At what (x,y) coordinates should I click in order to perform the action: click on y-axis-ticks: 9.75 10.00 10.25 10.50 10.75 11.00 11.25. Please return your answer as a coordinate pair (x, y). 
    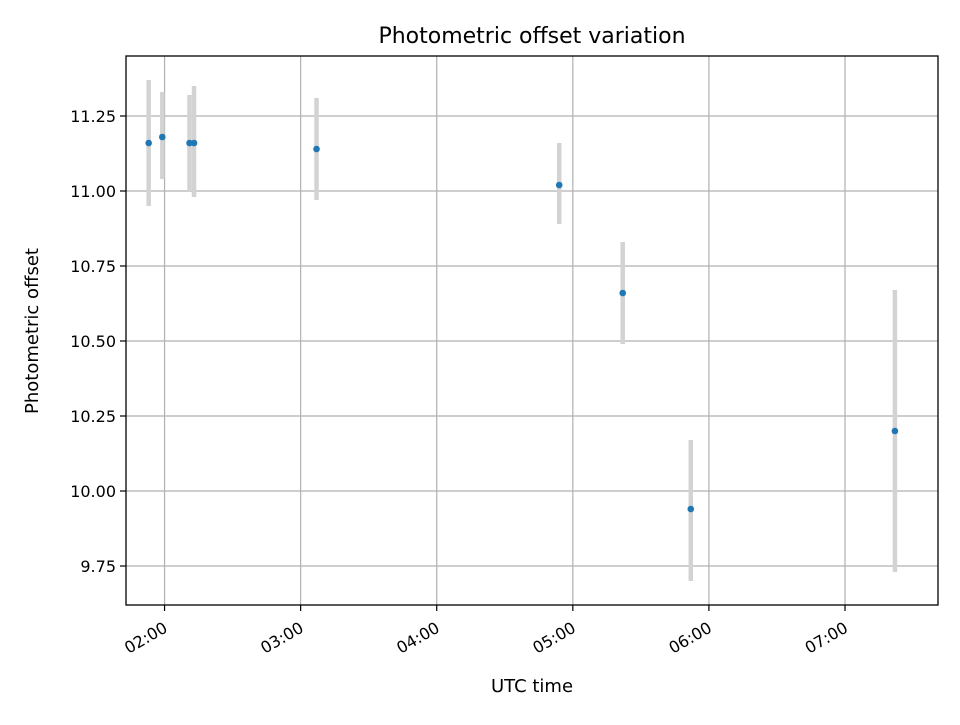
    Looking at the image, I should click on (98, 341).